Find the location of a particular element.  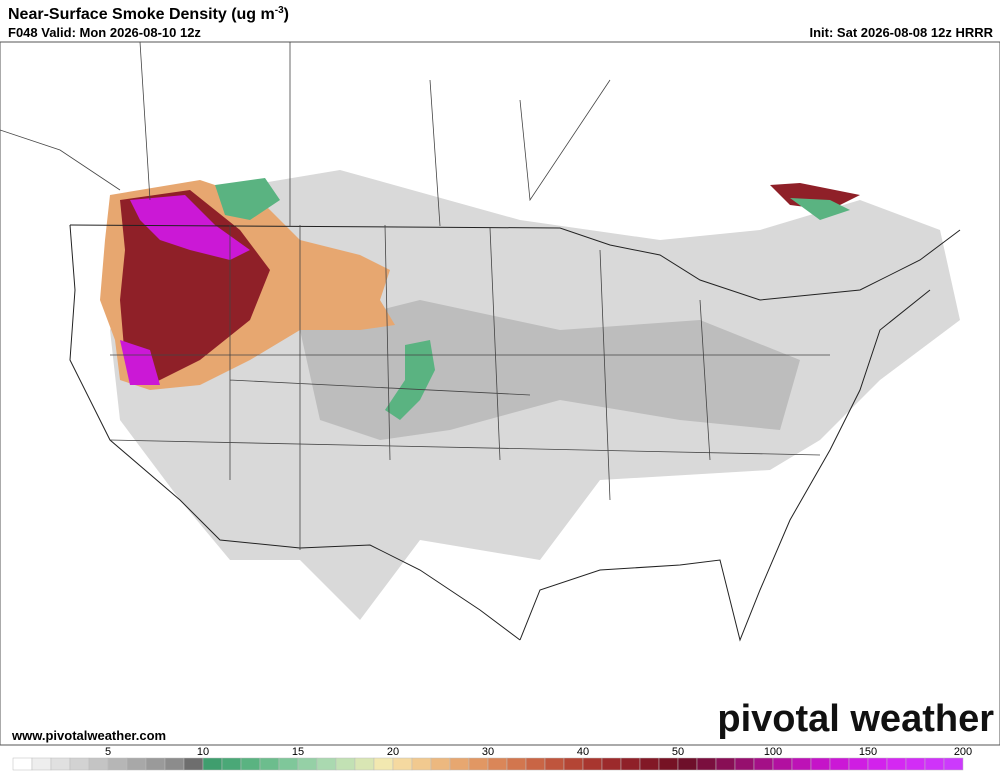

colorbar-label: 20 is located at coordinates (393, 752).